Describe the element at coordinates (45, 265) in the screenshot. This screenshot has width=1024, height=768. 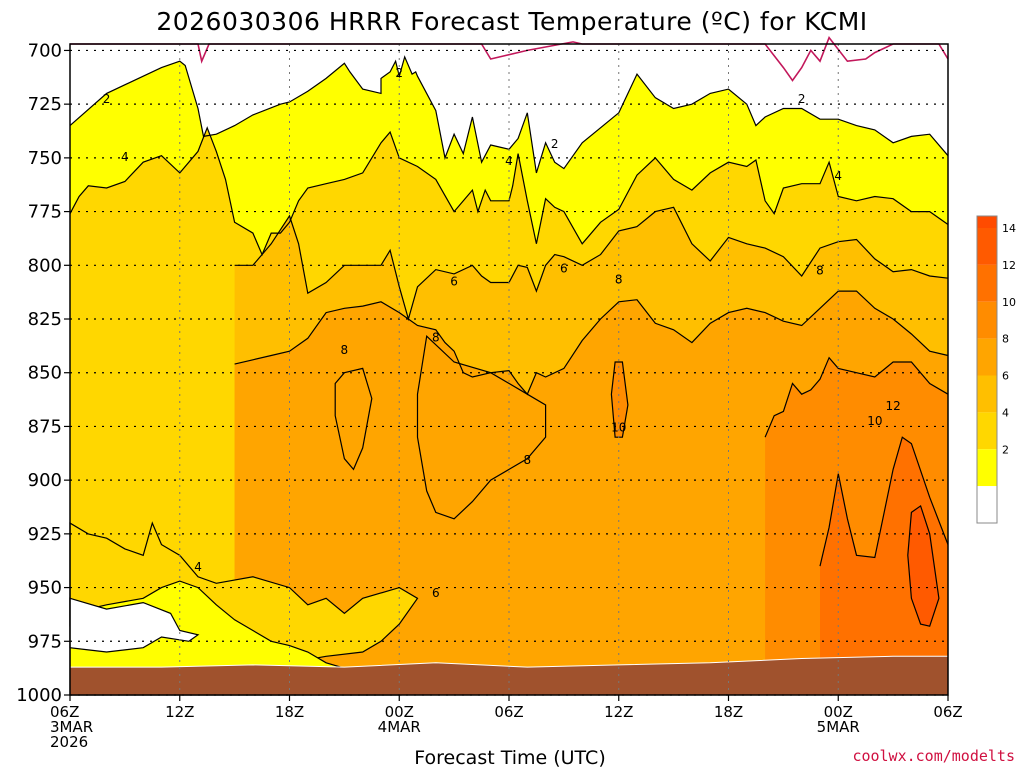
I see `y-tick-label: 800` at that location.